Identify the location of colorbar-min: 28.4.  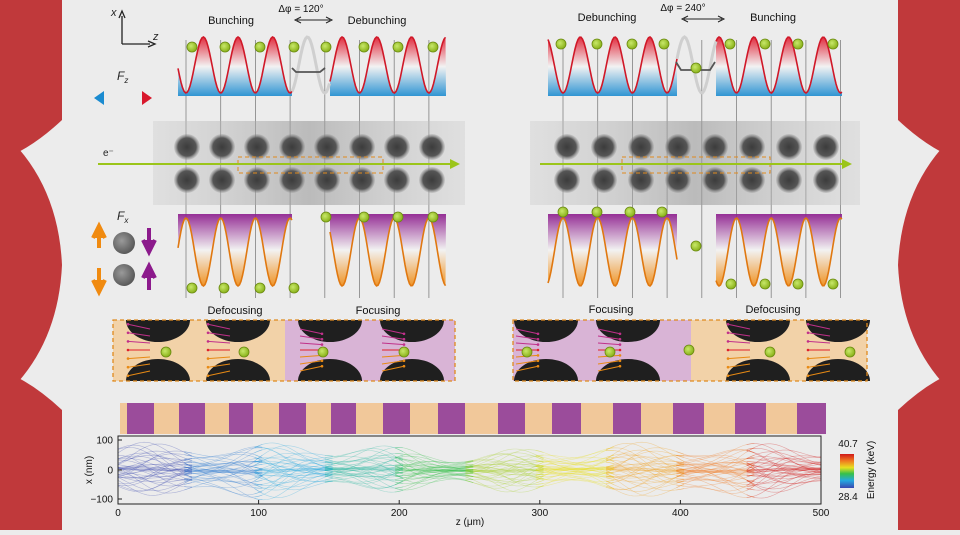
(848, 497).